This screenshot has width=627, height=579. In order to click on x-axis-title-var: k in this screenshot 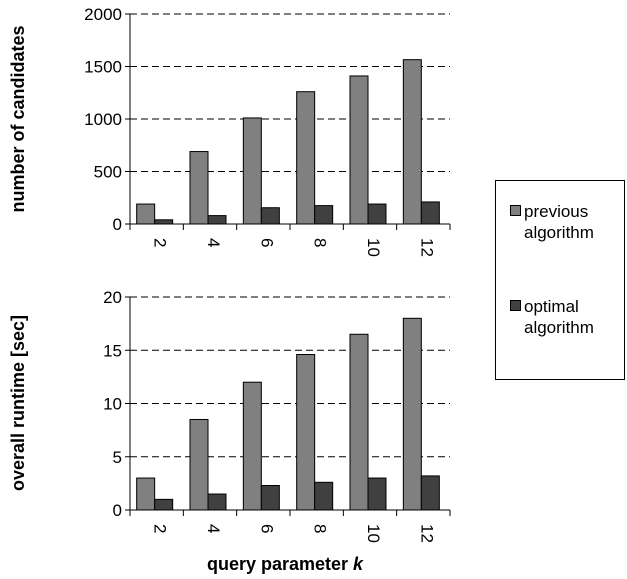, I will do `click(358, 564)`.